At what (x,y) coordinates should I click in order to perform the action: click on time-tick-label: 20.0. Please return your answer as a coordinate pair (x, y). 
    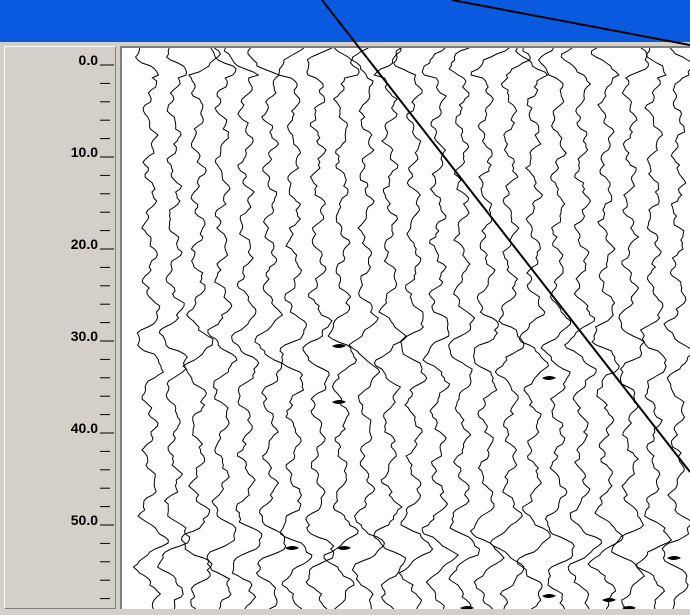
    Looking at the image, I should click on (84, 244).